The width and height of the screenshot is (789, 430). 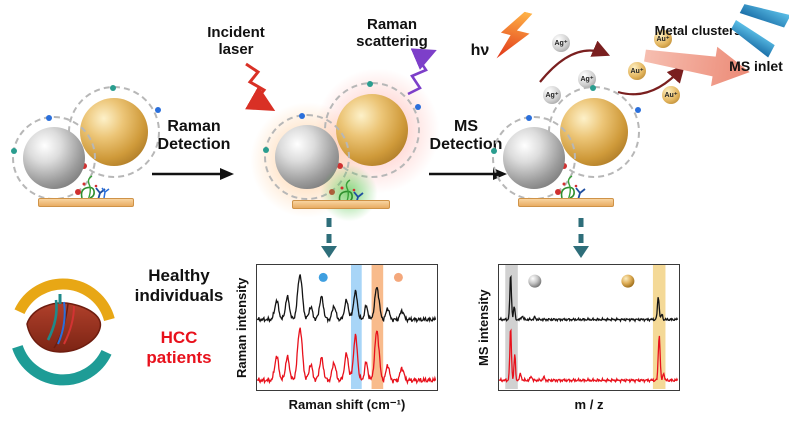 I want to click on ms-inlet-text: MS inlet, so click(x=756, y=66).